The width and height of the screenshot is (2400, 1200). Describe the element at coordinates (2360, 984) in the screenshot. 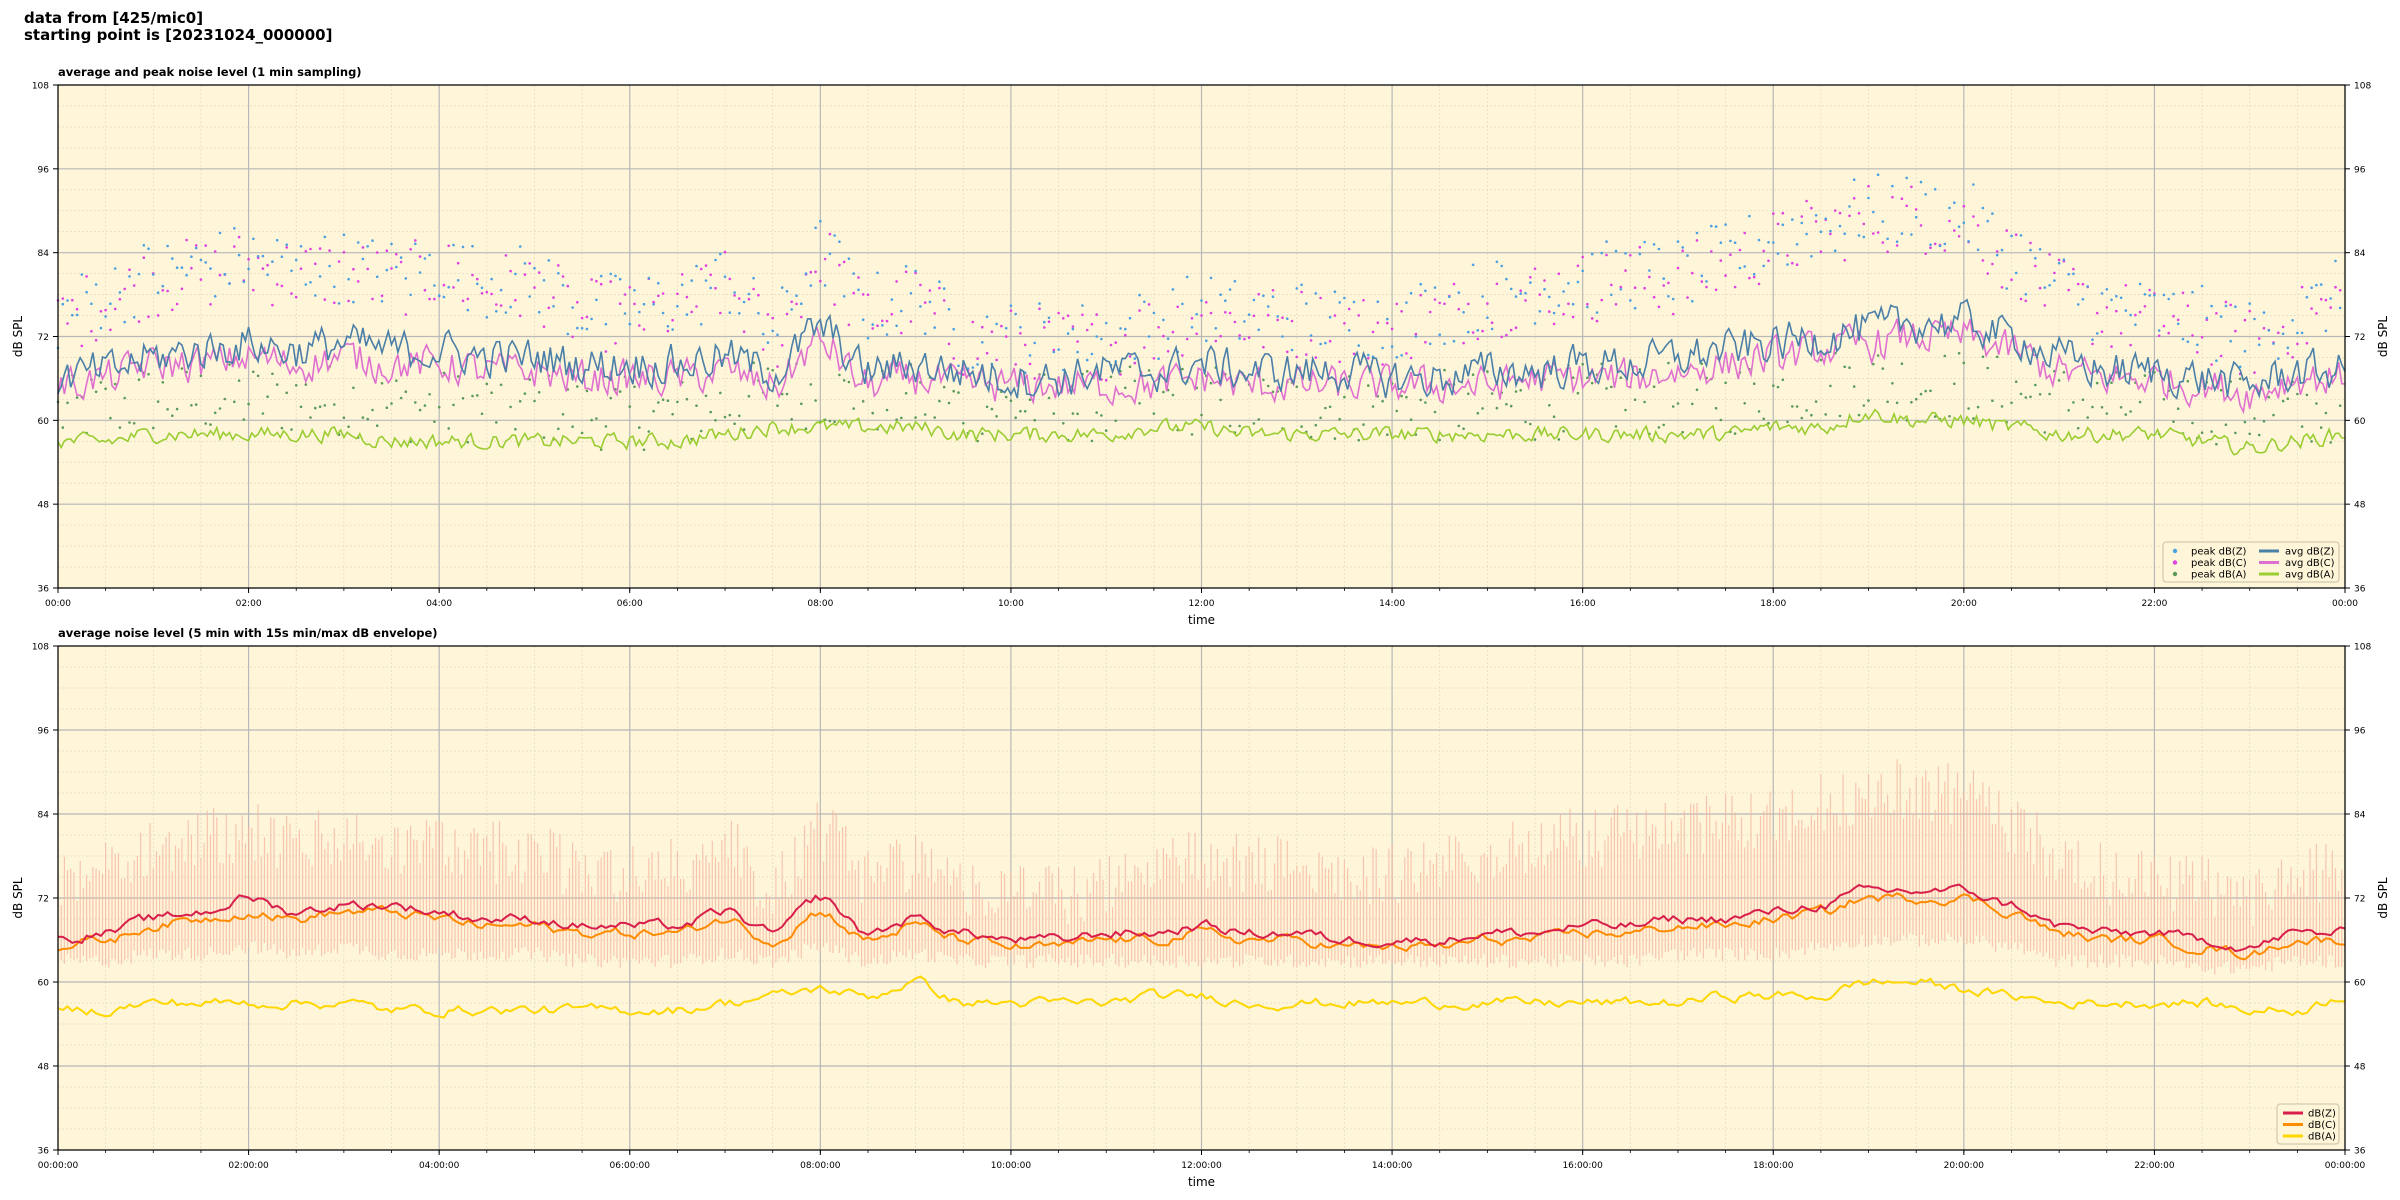

I see `y-tick-label-right: 60` at that location.